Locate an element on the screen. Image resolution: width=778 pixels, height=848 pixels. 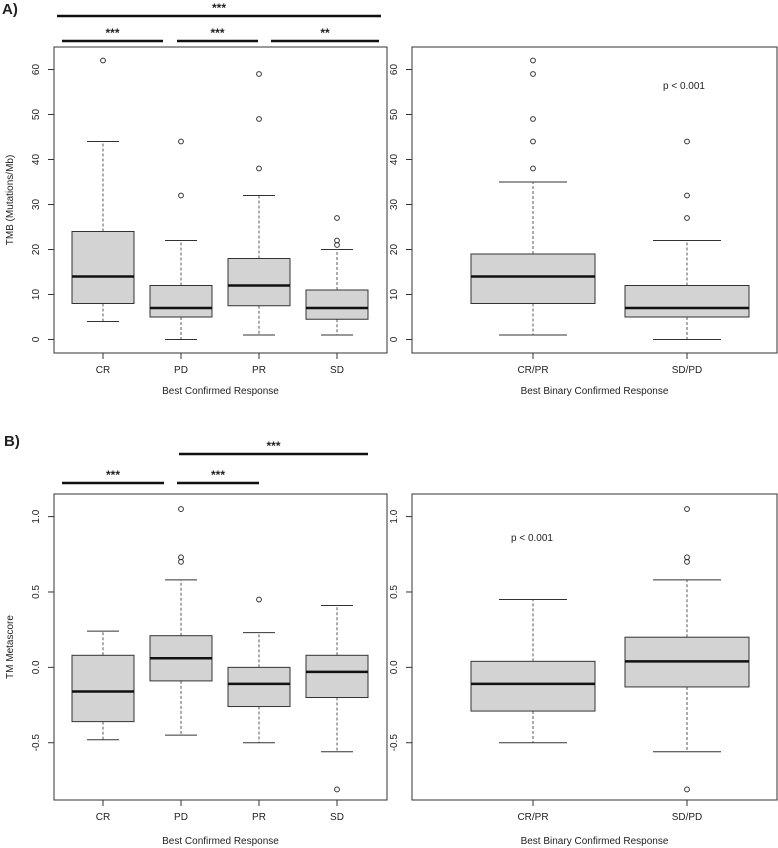
panel-label-a: A) is located at coordinates (10, 9).